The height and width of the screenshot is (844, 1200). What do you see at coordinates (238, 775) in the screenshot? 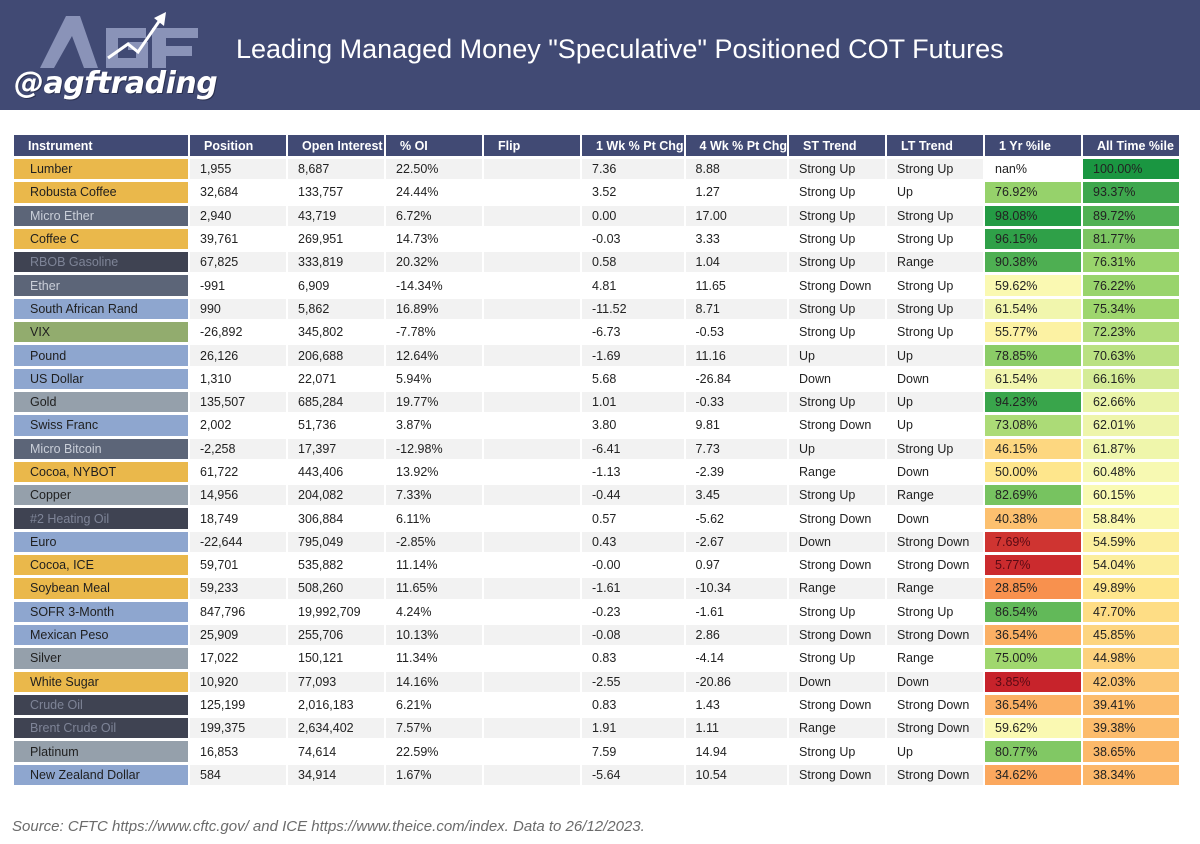
I see `position-cell: 584` at bounding box center [238, 775].